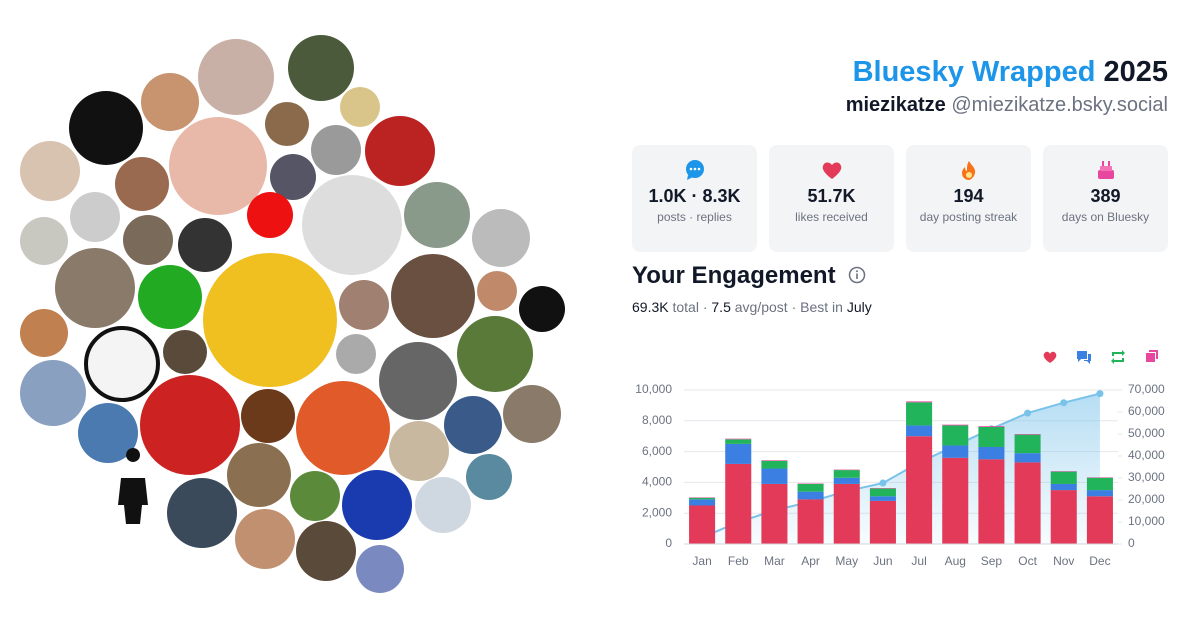 The width and height of the screenshot is (1200, 630). What do you see at coordinates (955, 561) in the screenshot?
I see `x-tick-label: Aug` at bounding box center [955, 561].